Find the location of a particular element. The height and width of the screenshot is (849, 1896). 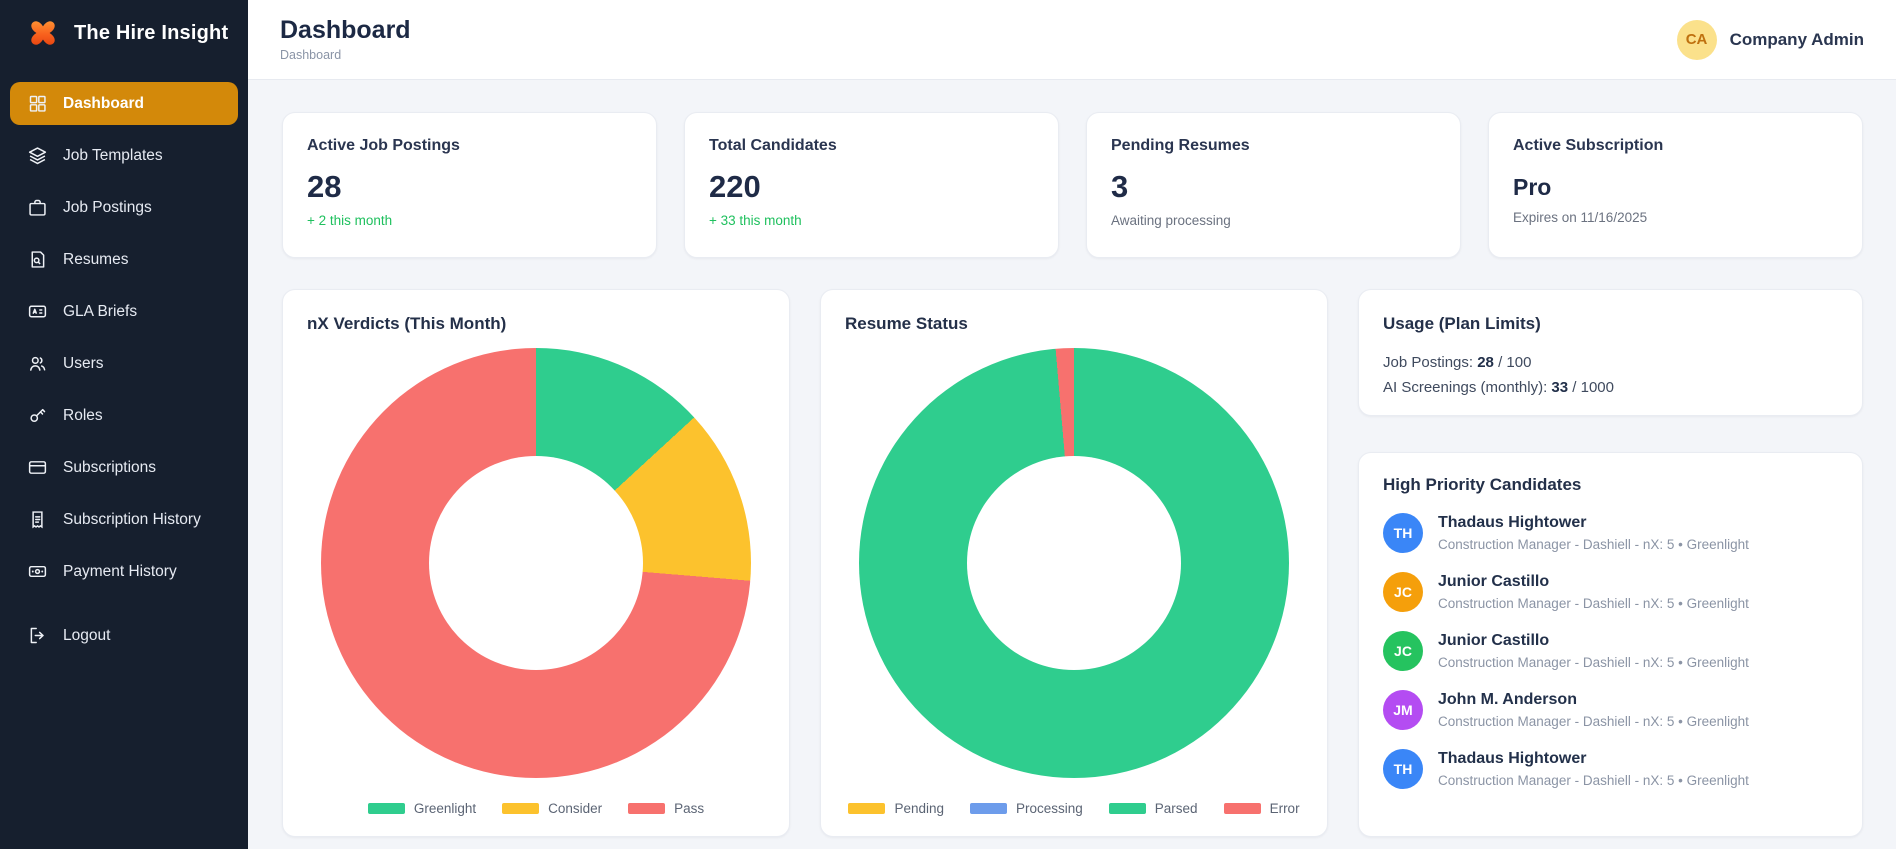

brand-name: The Hire Insight is located at coordinates (151, 32).